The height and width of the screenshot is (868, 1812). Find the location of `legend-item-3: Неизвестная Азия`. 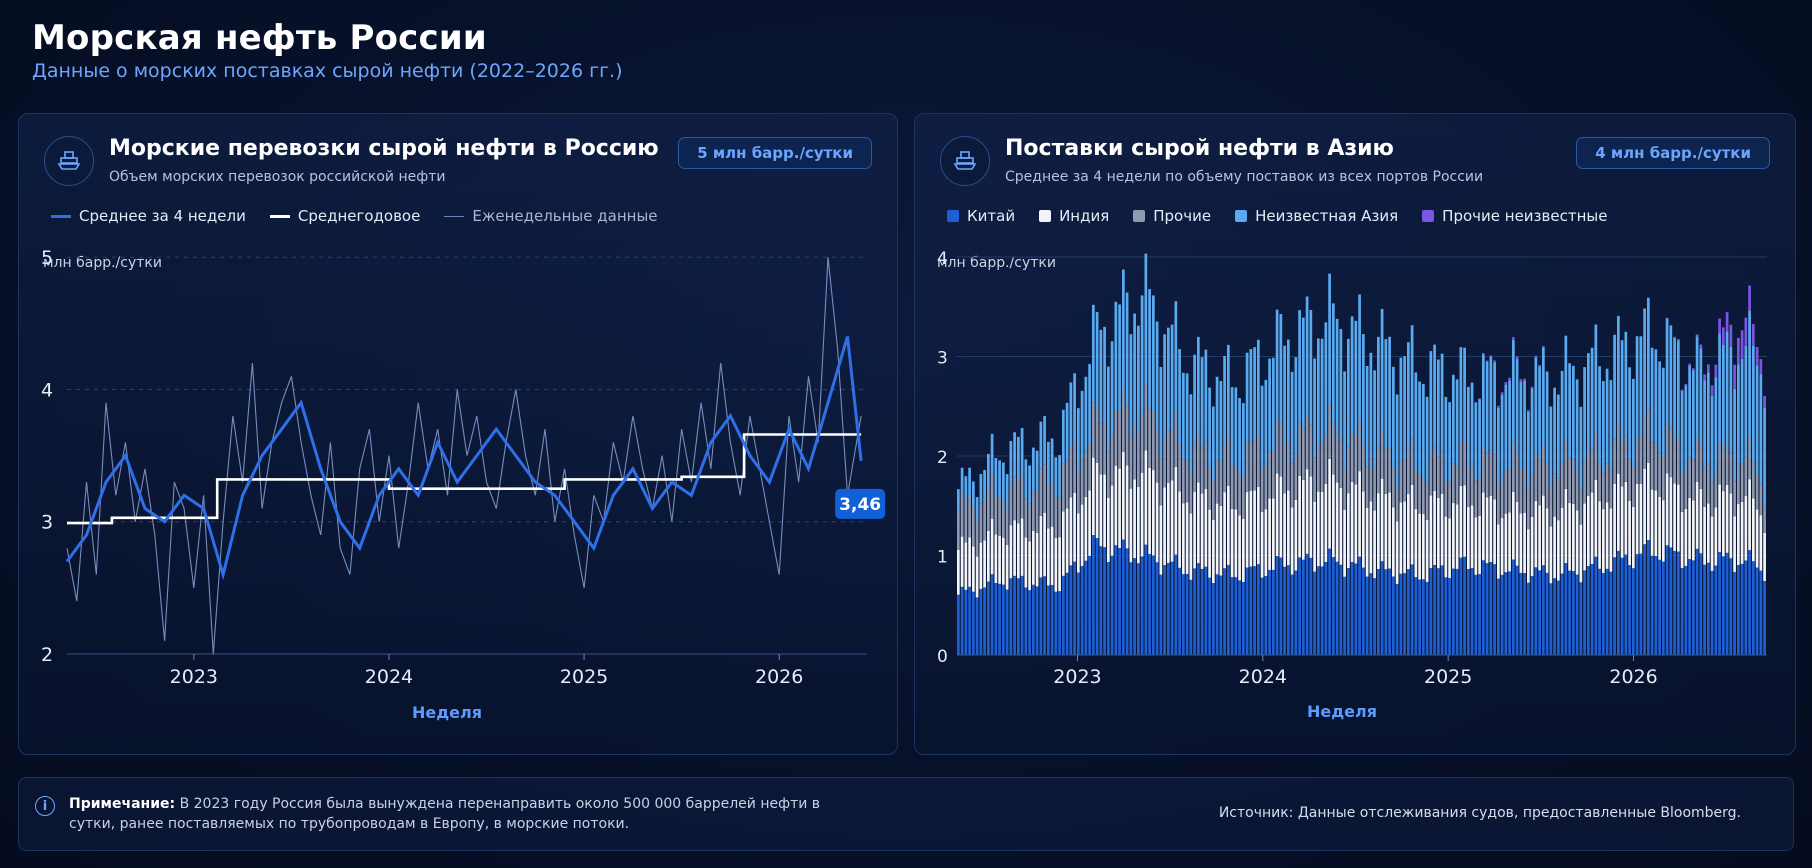

legend-item-3: Неизвестная Азия is located at coordinates (1316, 216).